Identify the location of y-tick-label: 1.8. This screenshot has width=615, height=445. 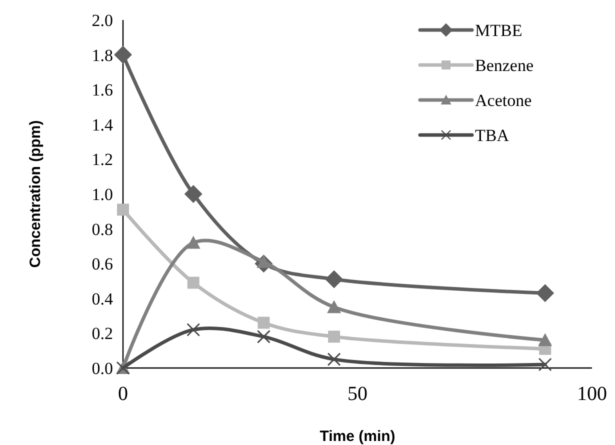
(102, 55).